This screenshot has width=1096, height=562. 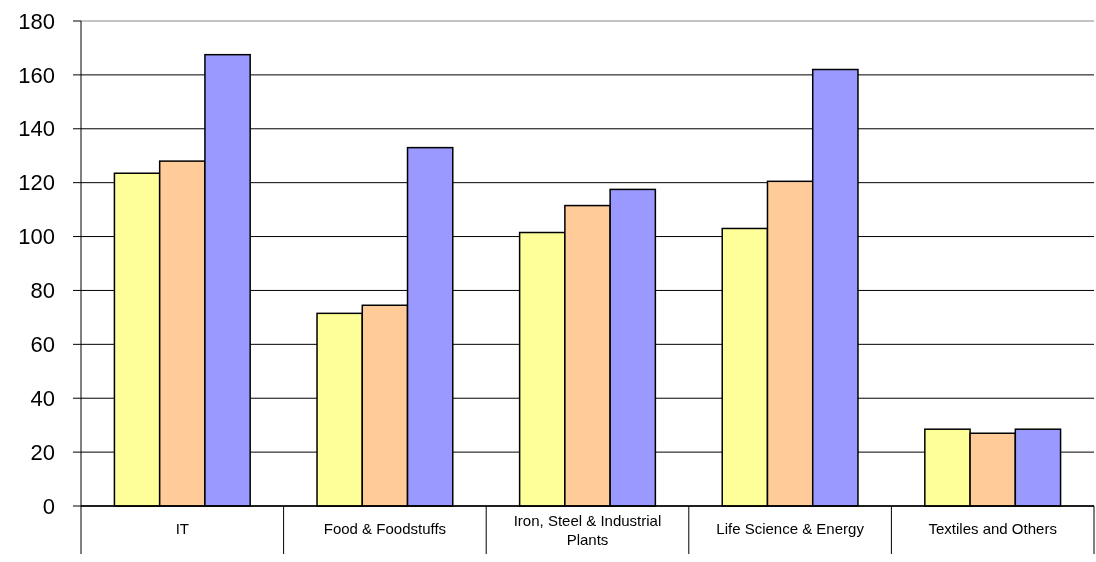 I want to click on y-tick-label: 20, so click(x=42, y=452).